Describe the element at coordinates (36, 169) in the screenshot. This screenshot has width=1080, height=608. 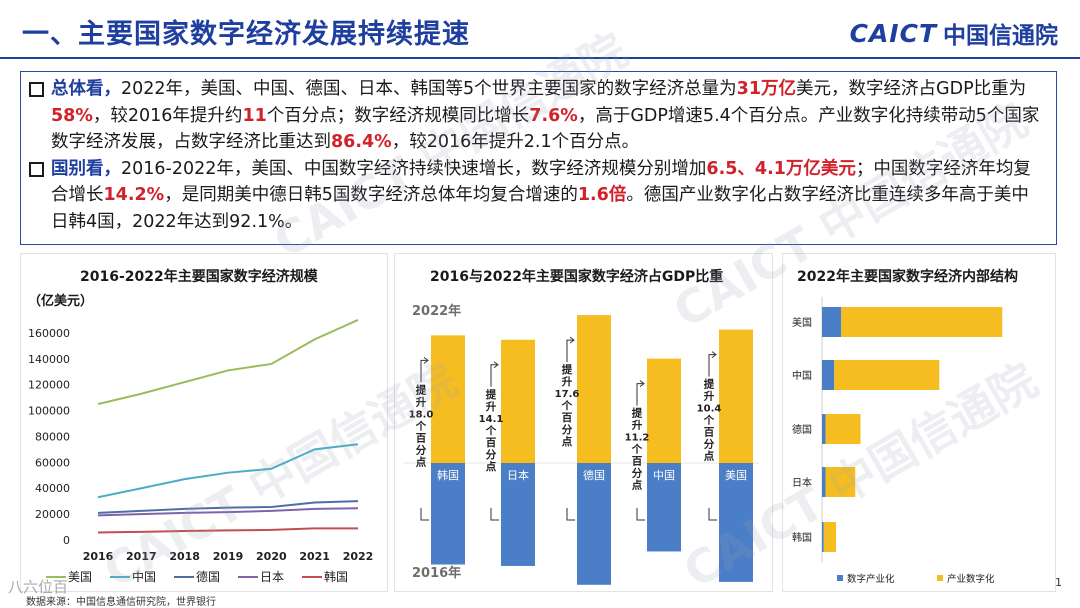
I see `checkbox-bullet-icon` at that location.